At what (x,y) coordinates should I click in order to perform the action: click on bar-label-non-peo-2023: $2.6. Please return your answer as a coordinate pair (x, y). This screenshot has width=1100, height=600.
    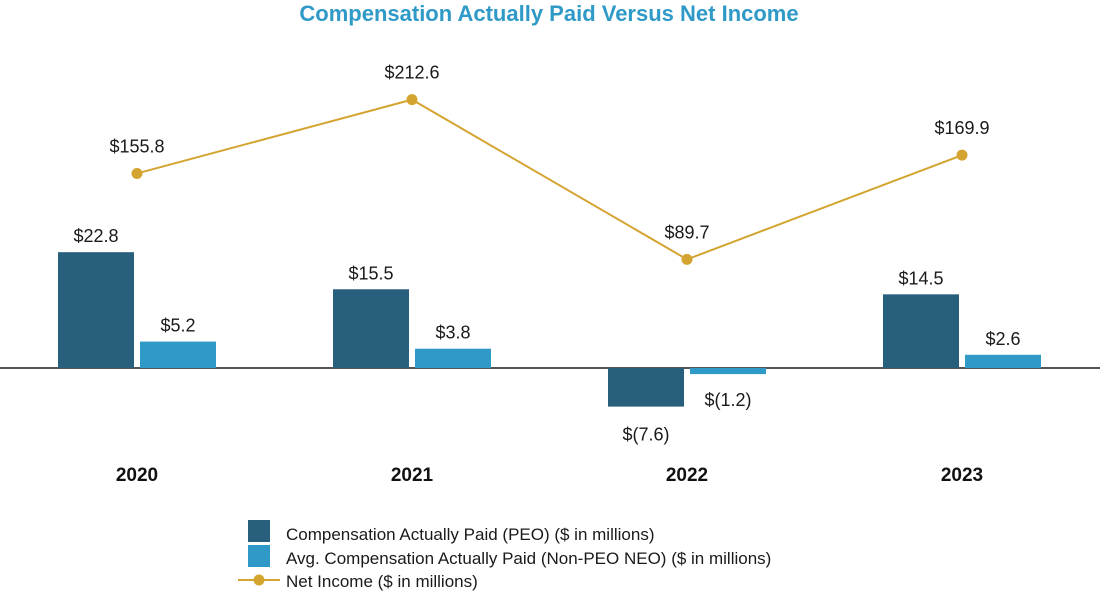
    Looking at the image, I should click on (1002, 339).